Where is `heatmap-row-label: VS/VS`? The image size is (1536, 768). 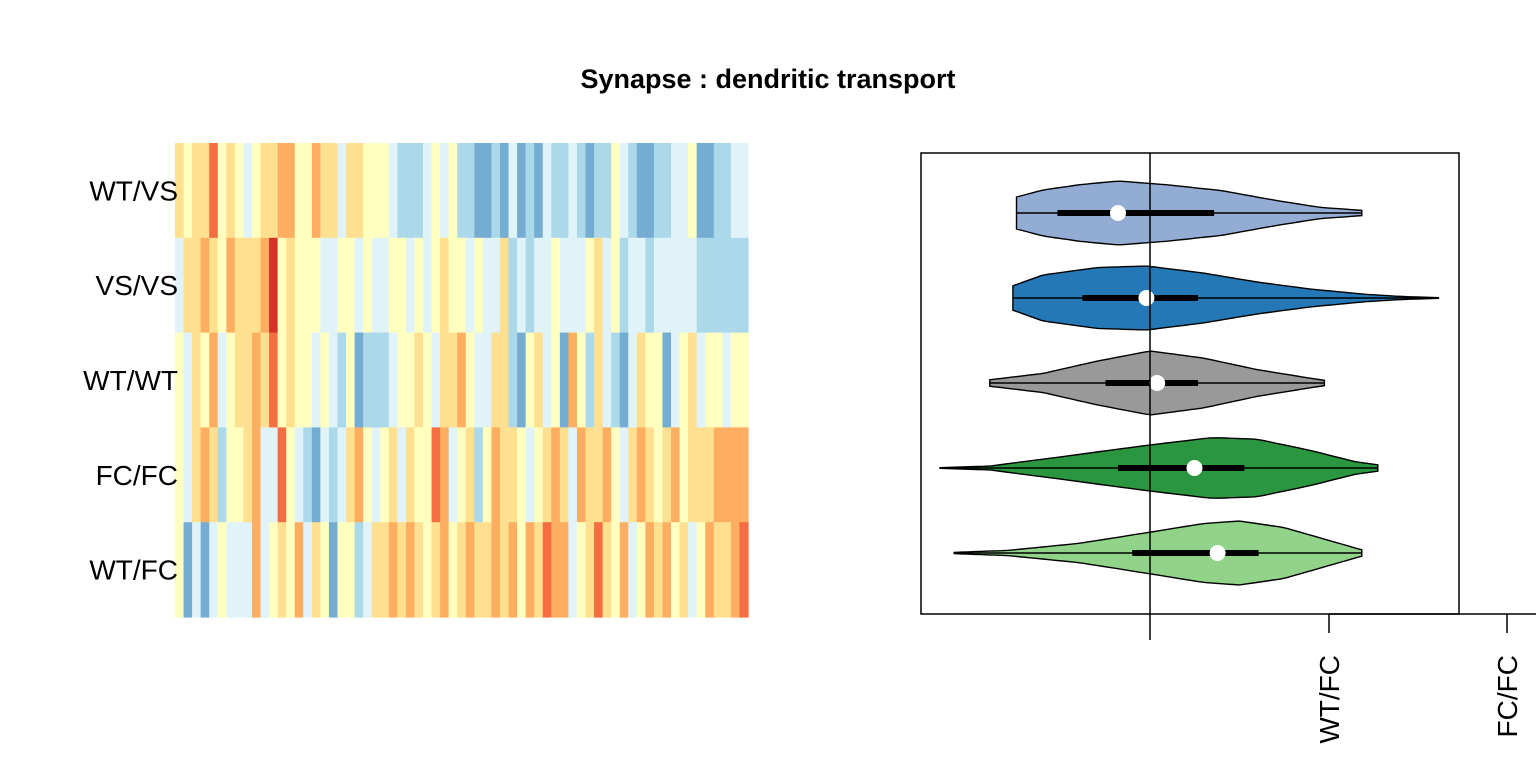
heatmap-row-label: VS/VS is located at coordinates (137, 285).